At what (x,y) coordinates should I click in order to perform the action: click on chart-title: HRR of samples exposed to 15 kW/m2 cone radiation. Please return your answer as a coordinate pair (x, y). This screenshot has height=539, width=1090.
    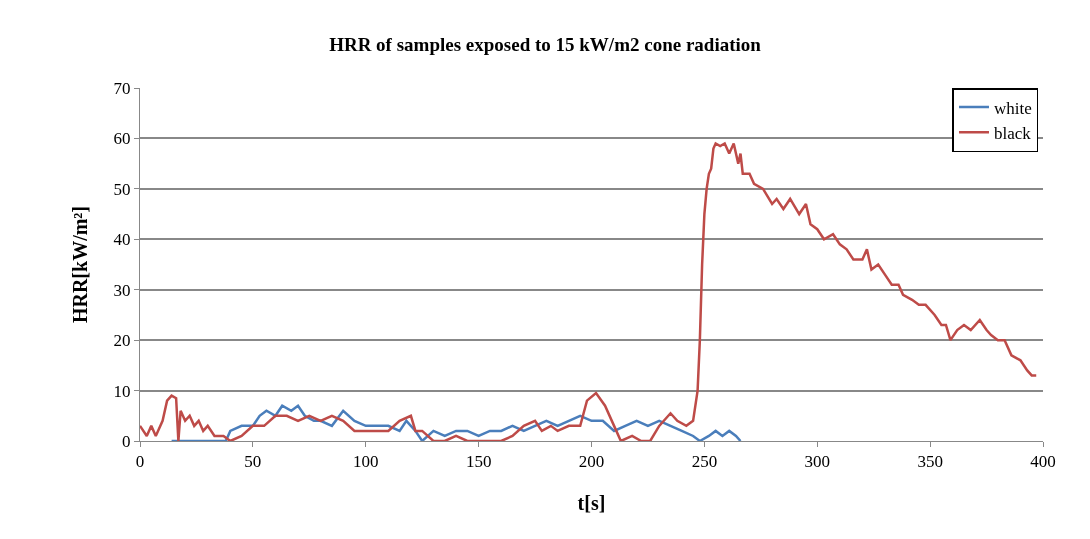
    Looking at the image, I should click on (545, 45).